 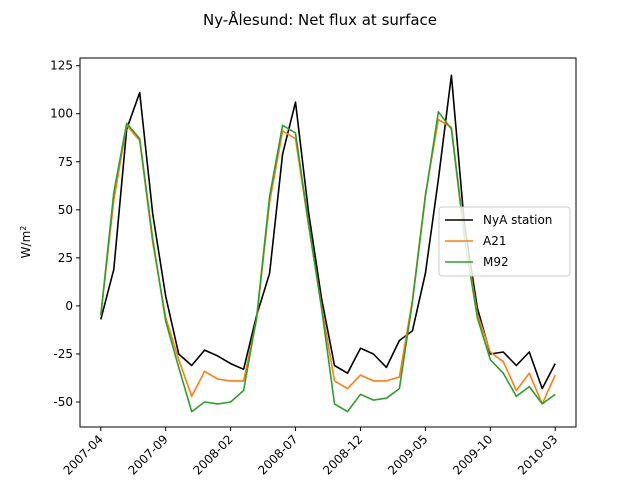 I want to click on y-axis-label-base: W/m, so click(x=26, y=245).